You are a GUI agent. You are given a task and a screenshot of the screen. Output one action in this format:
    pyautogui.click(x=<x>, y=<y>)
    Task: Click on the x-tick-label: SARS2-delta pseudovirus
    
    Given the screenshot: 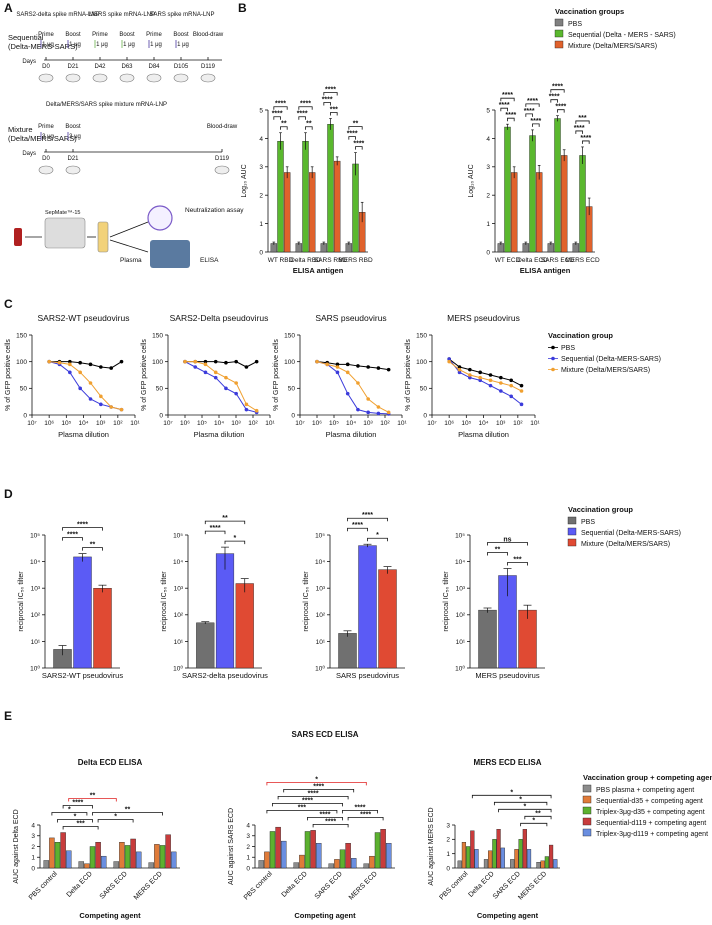 What is the action you would take?
    pyautogui.click(x=225, y=675)
    